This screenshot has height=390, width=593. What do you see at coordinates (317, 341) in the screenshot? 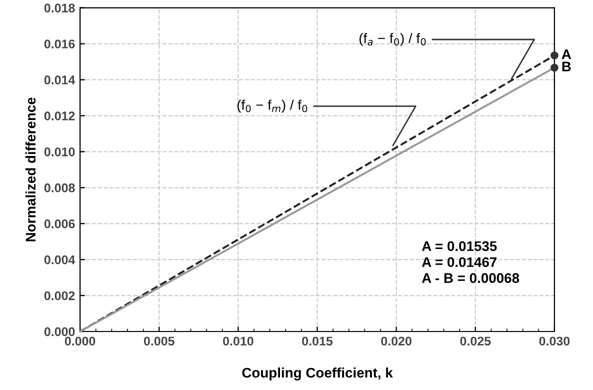
I see `x-tick-label: 0.015` at bounding box center [317, 341].